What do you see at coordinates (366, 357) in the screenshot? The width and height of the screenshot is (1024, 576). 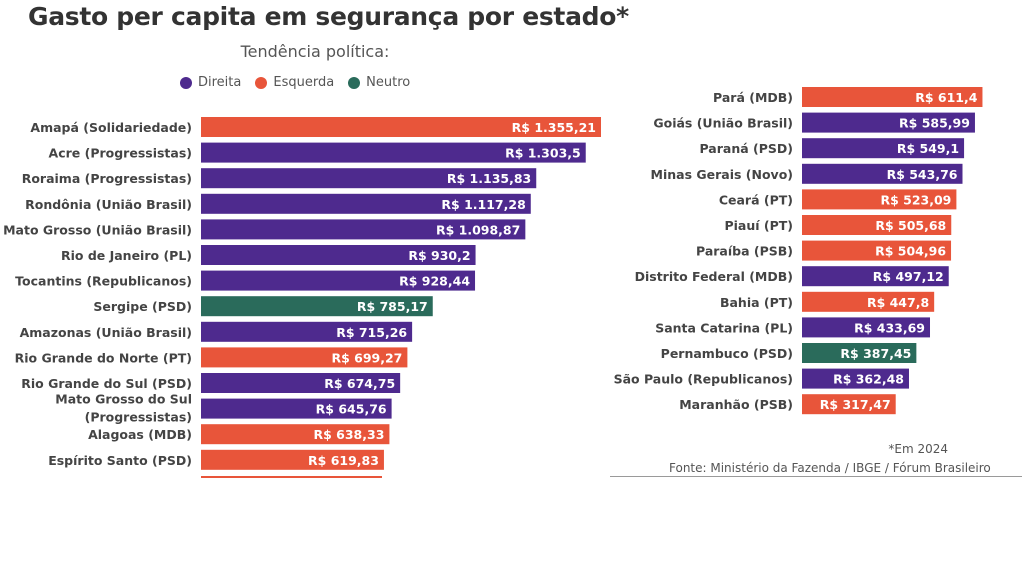 I see `value-label: R$ 699,27` at bounding box center [366, 357].